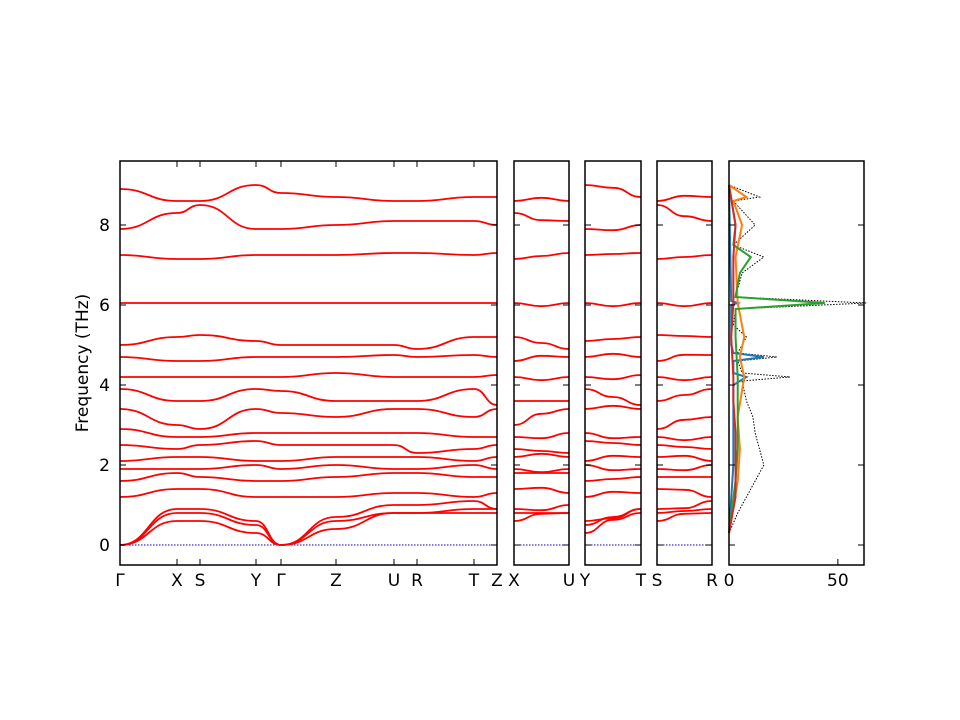 Image resolution: width=960 pixels, height=720 pixels. What do you see at coordinates (838, 581) in the screenshot?
I see `dos-tick-label: 50` at bounding box center [838, 581].